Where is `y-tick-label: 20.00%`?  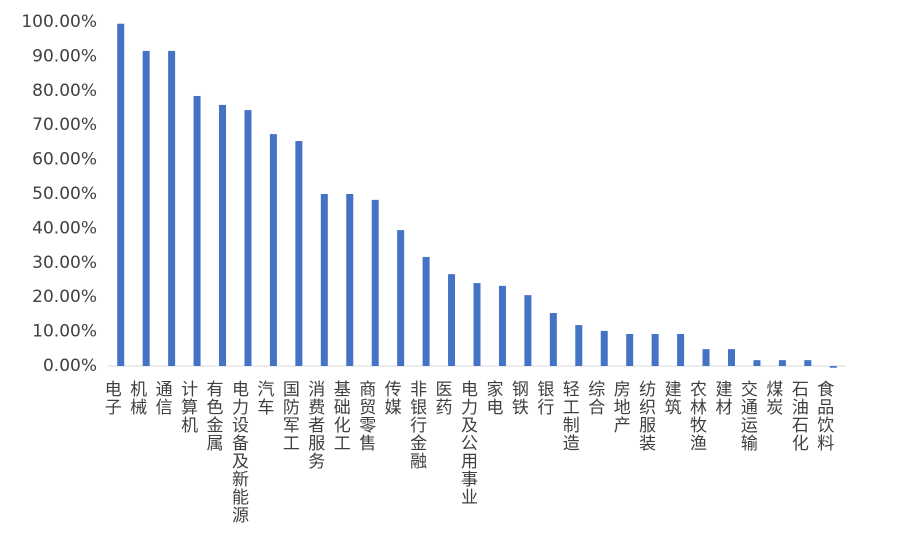
y-tick-label: 20.00% is located at coordinates (64, 297).